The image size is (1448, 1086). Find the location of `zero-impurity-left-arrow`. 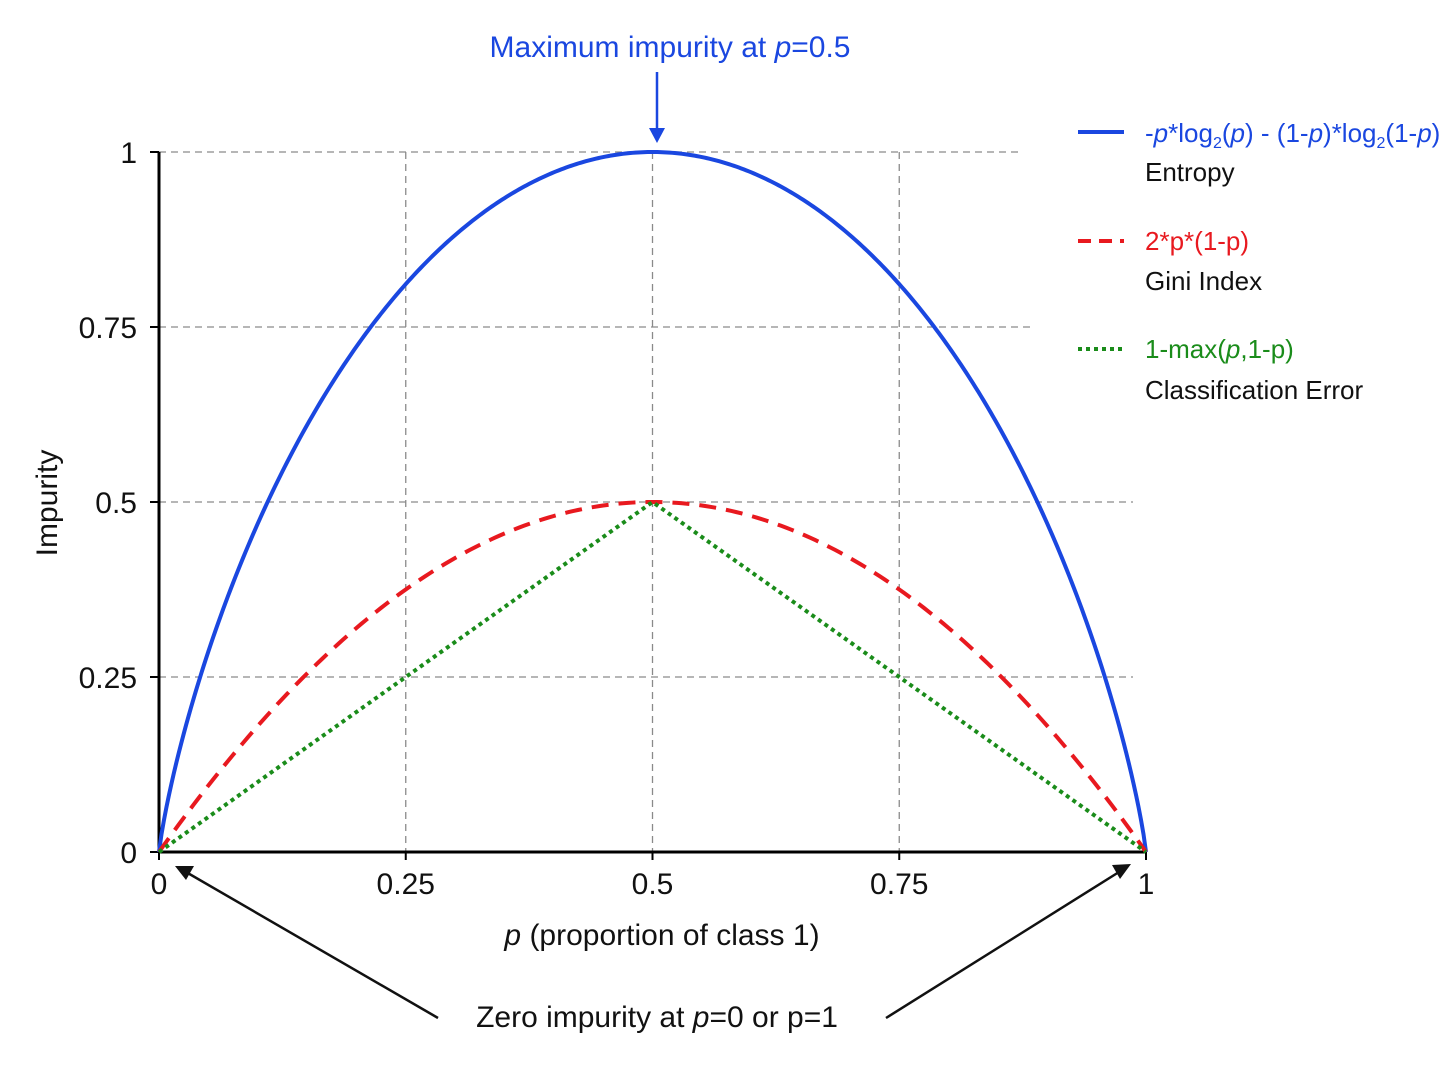

zero-impurity-left-arrow is located at coordinates (307, 943).